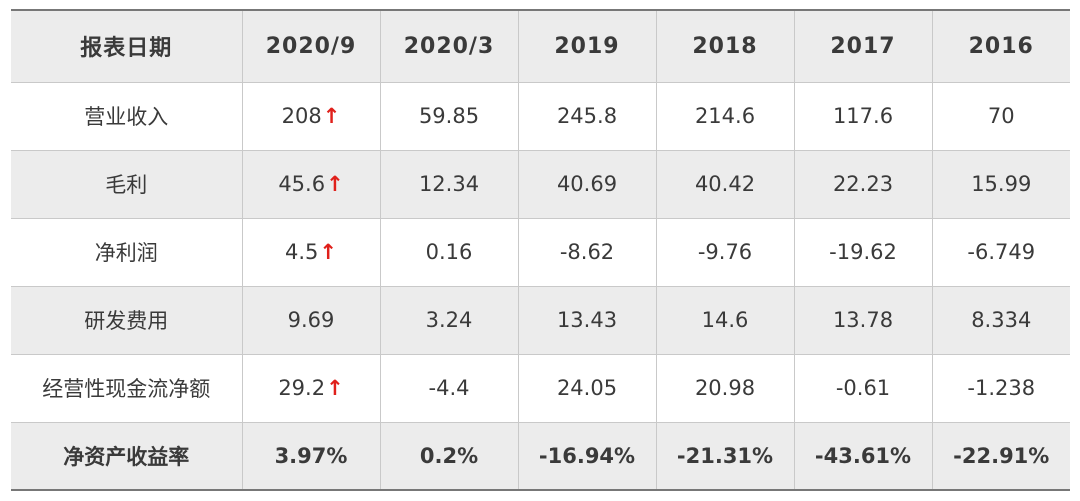 The width and height of the screenshot is (1080, 501). I want to click on table-cell: 24.05, so click(587, 388).